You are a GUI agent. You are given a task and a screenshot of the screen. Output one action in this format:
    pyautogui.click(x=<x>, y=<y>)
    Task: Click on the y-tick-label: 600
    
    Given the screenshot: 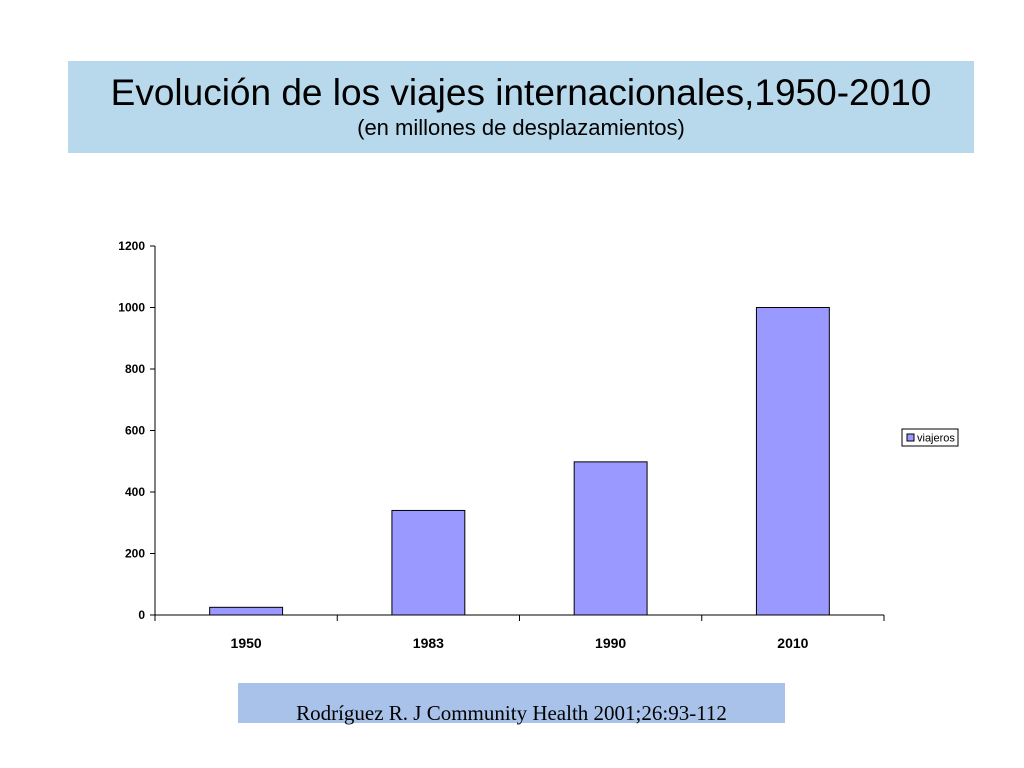 What is the action you would take?
    pyautogui.click(x=135, y=431)
    